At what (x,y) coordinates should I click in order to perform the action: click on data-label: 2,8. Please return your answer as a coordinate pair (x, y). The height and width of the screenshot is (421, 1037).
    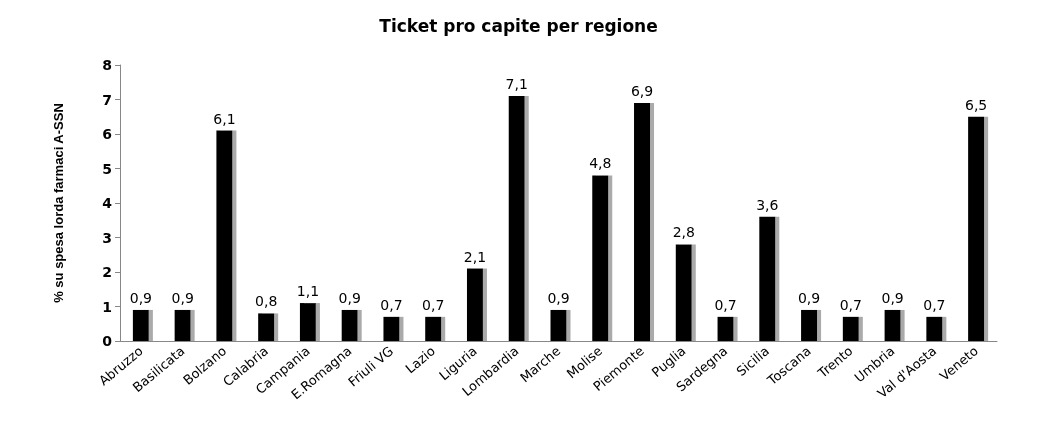
    Looking at the image, I should click on (683, 232).